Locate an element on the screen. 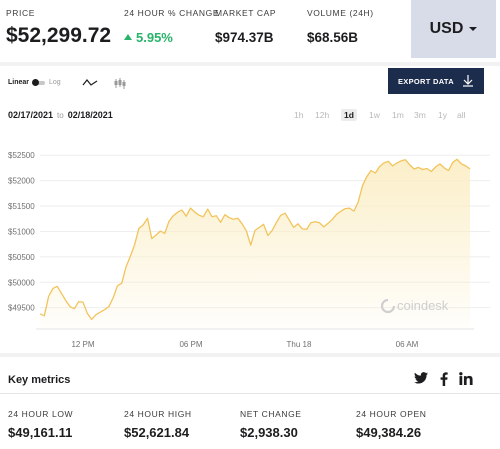 The image size is (500, 449). date-from: 02/17/2021 is located at coordinates (31, 115).